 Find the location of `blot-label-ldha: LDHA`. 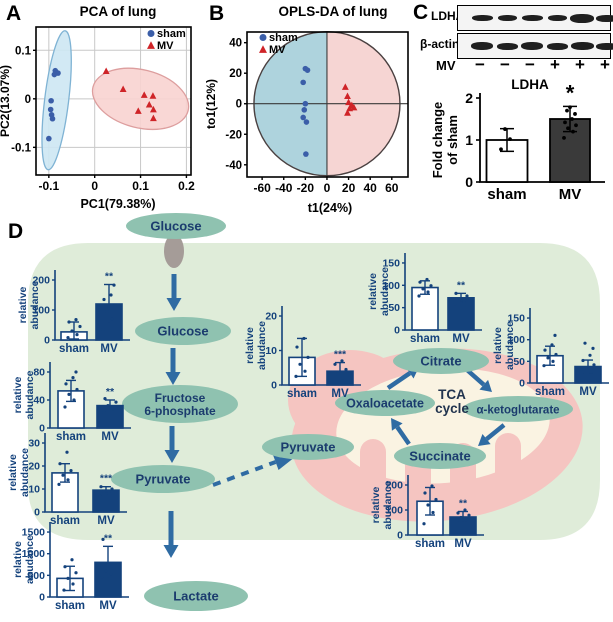

blot-label-ldha: LDHA is located at coordinates (448, 16).